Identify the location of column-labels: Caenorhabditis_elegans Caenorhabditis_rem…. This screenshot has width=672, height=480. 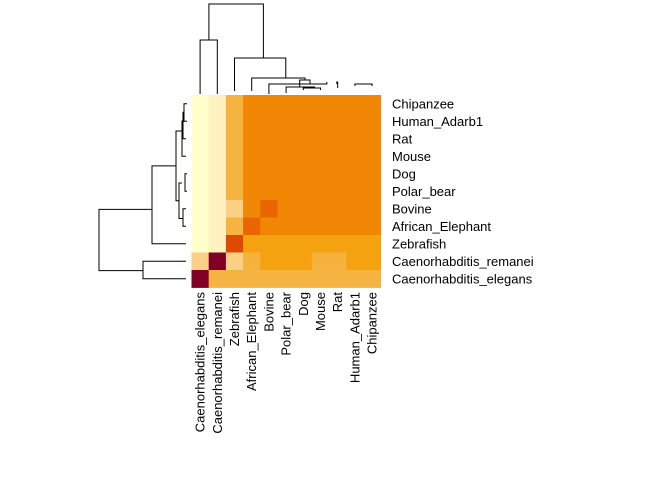
(286, 362).